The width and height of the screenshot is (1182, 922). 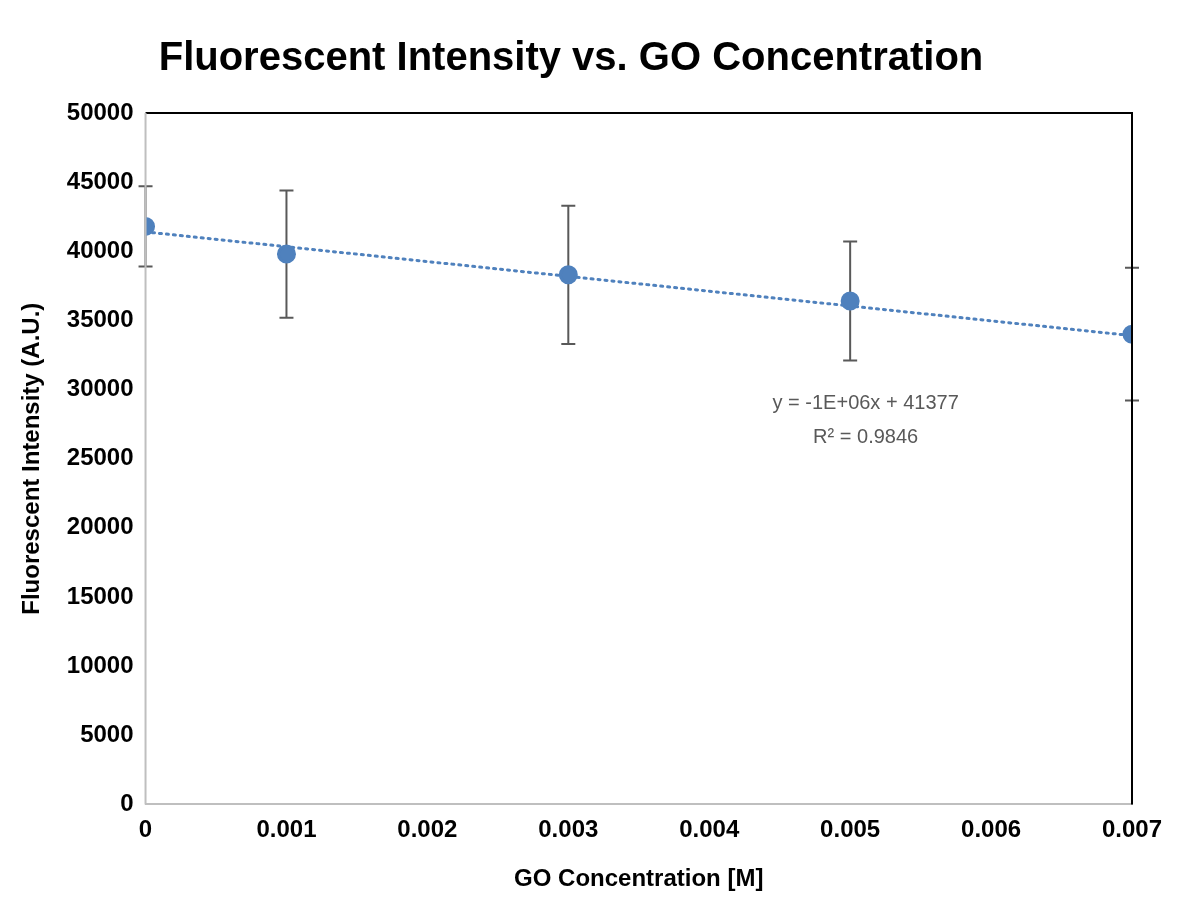 I want to click on x-tick-label: 0.004, so click(x=709, y=829).